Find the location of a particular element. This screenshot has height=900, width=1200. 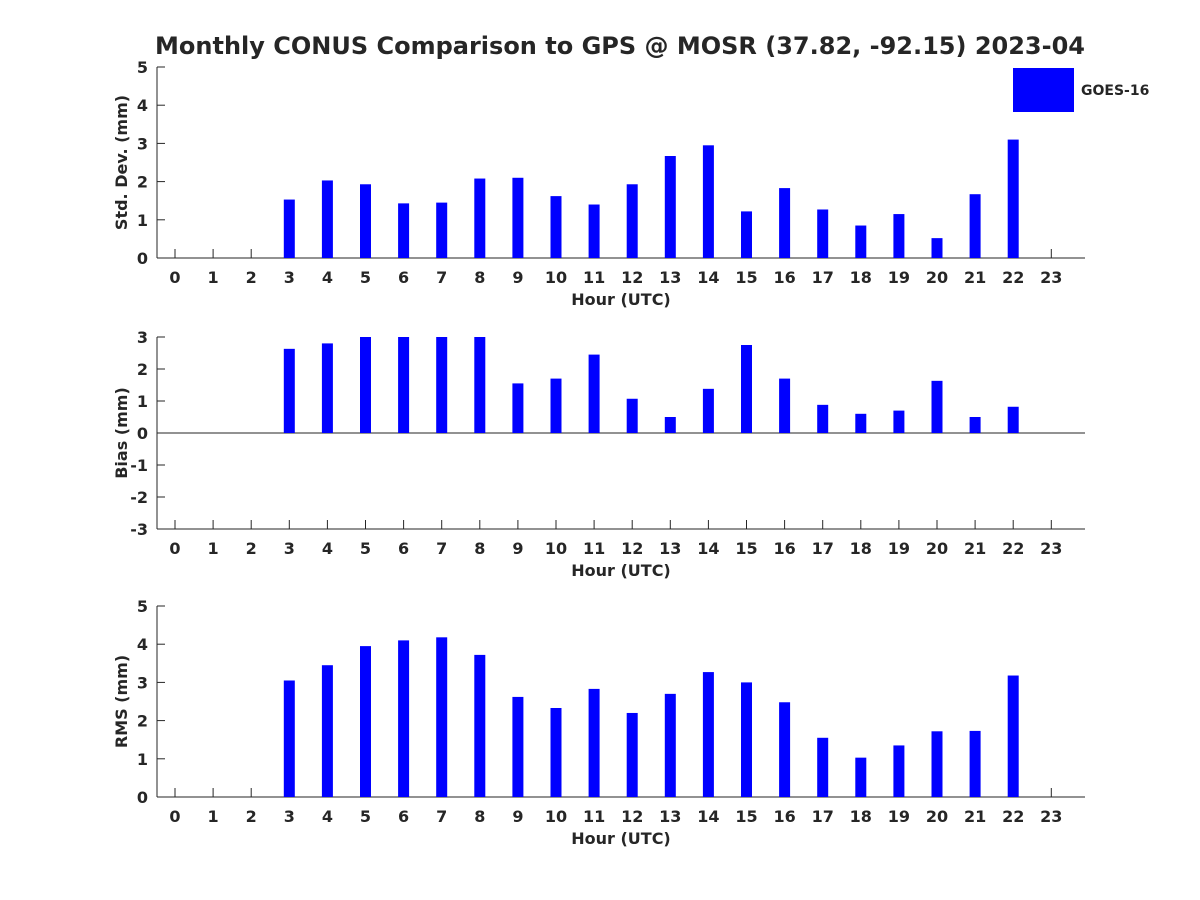

y-axis-label: Bias (mm) is located at coordinates (121, 433).